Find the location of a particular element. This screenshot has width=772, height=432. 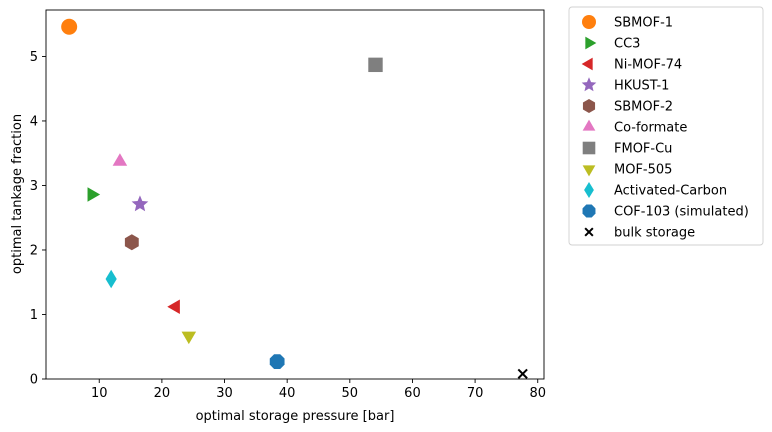

y-tick-label: 3 is located at coordinates (34, 186).